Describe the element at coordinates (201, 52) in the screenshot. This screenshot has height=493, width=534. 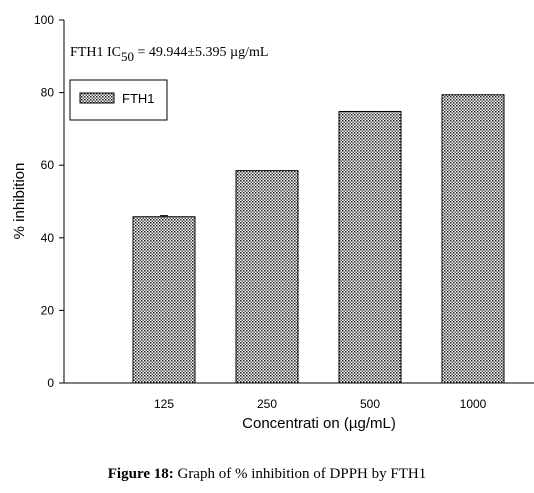
I see `ic50-value: = 49.944±5.395 µg/mL` at that location.